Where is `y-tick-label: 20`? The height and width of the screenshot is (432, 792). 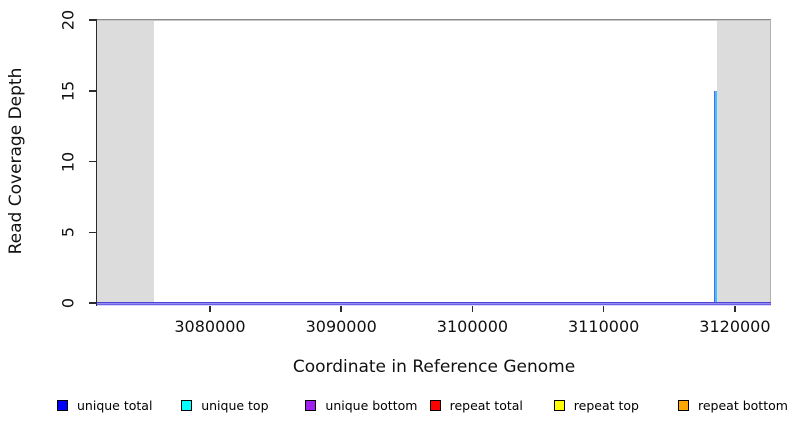
y-tick-label: 20 is located at coordinates (68, 20).